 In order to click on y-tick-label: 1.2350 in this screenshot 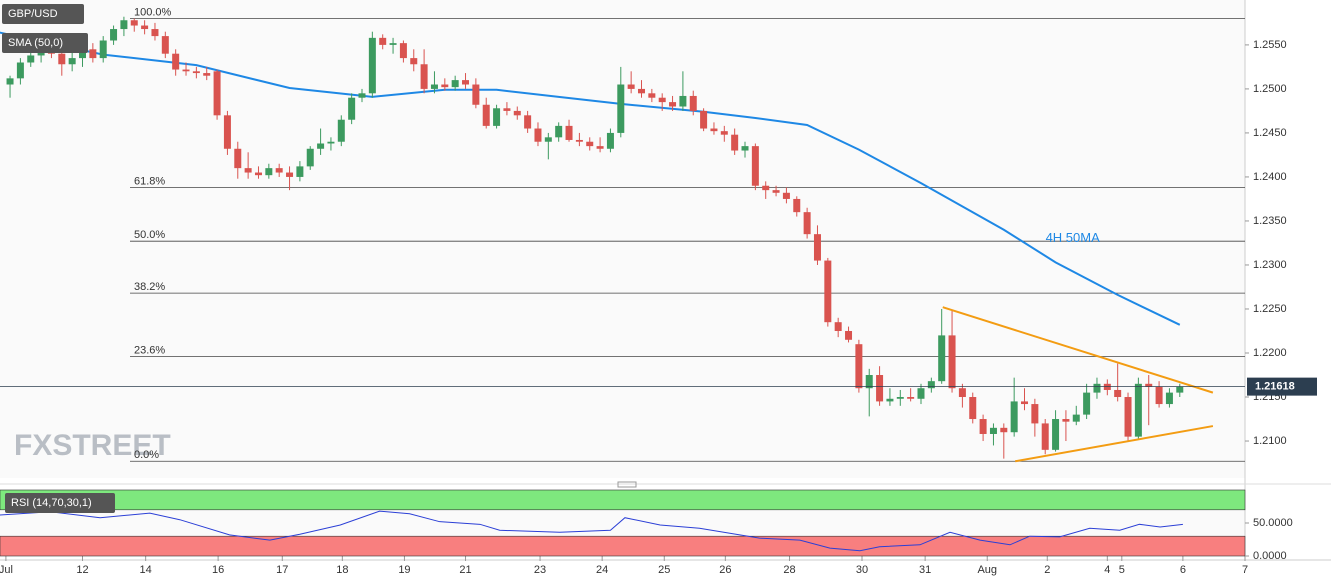, I will do `click(1270, 221)`.